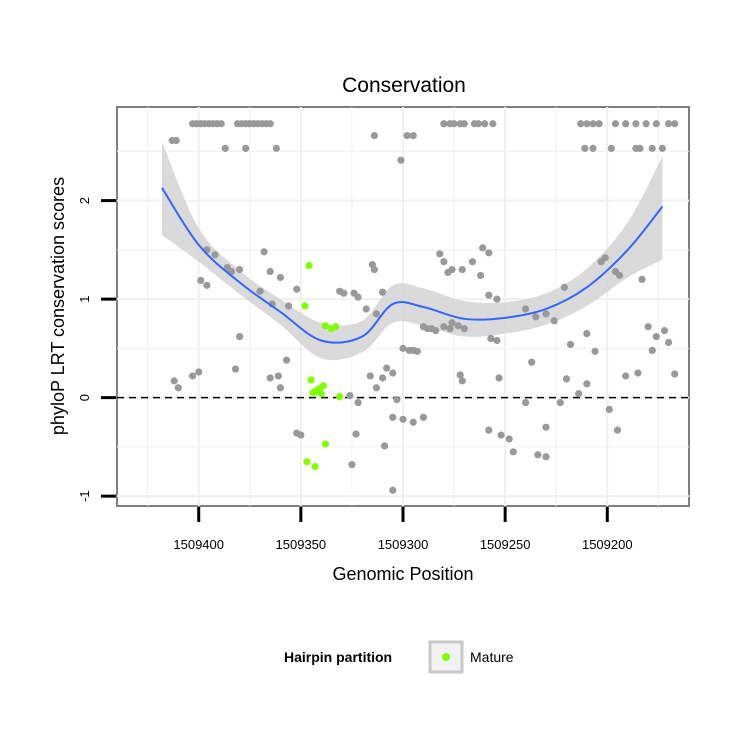  What do you see at coordinates (399, 657) in the screenshot?
I see `legend: Hairpin partition Mature` at bounding box center [399, 657].